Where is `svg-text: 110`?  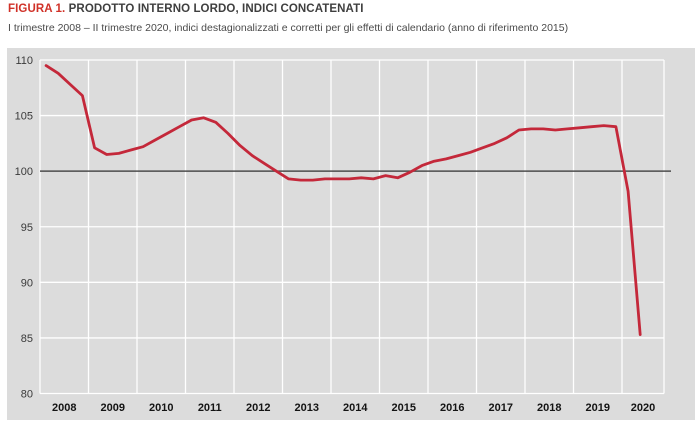 svg-text: 110 is located at coordinates (24, 61).